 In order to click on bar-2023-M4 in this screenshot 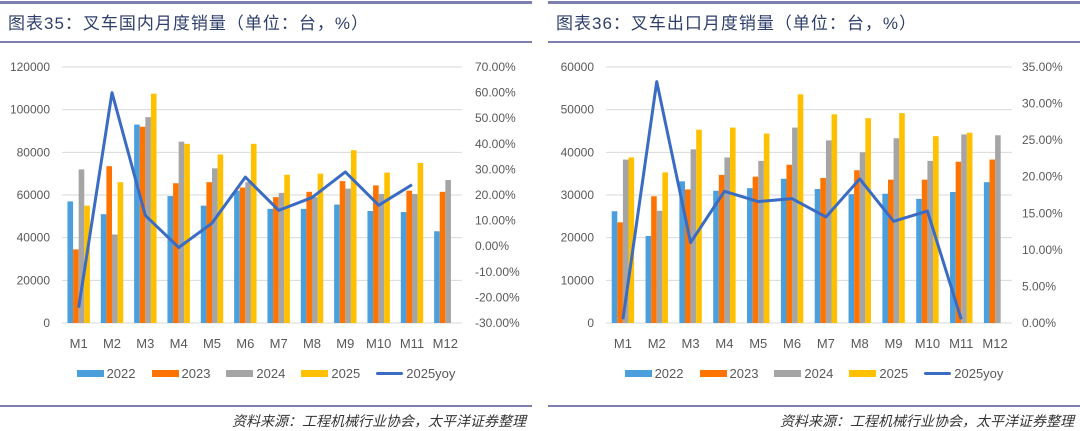, I will do `click(176, 253)`.